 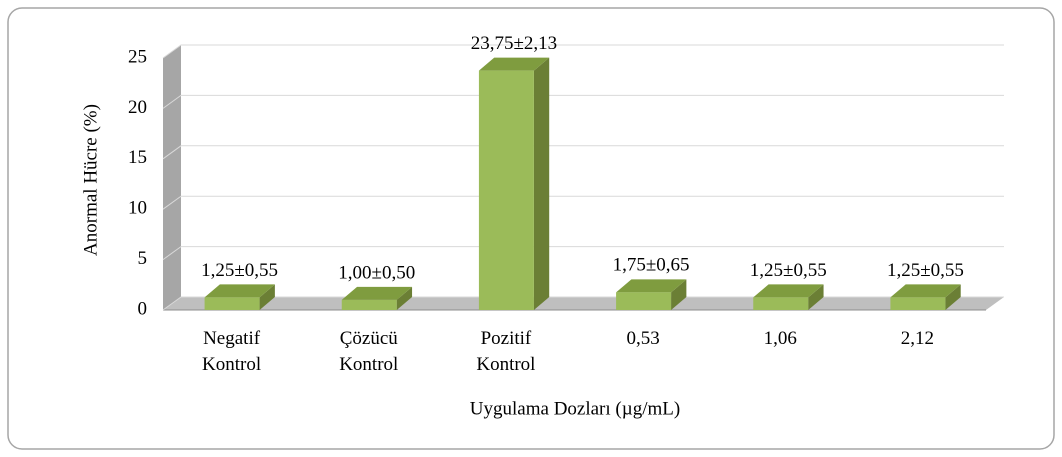 I want to click on x-tick-label: Negatif Kontrol, so click(x=231, y=351).